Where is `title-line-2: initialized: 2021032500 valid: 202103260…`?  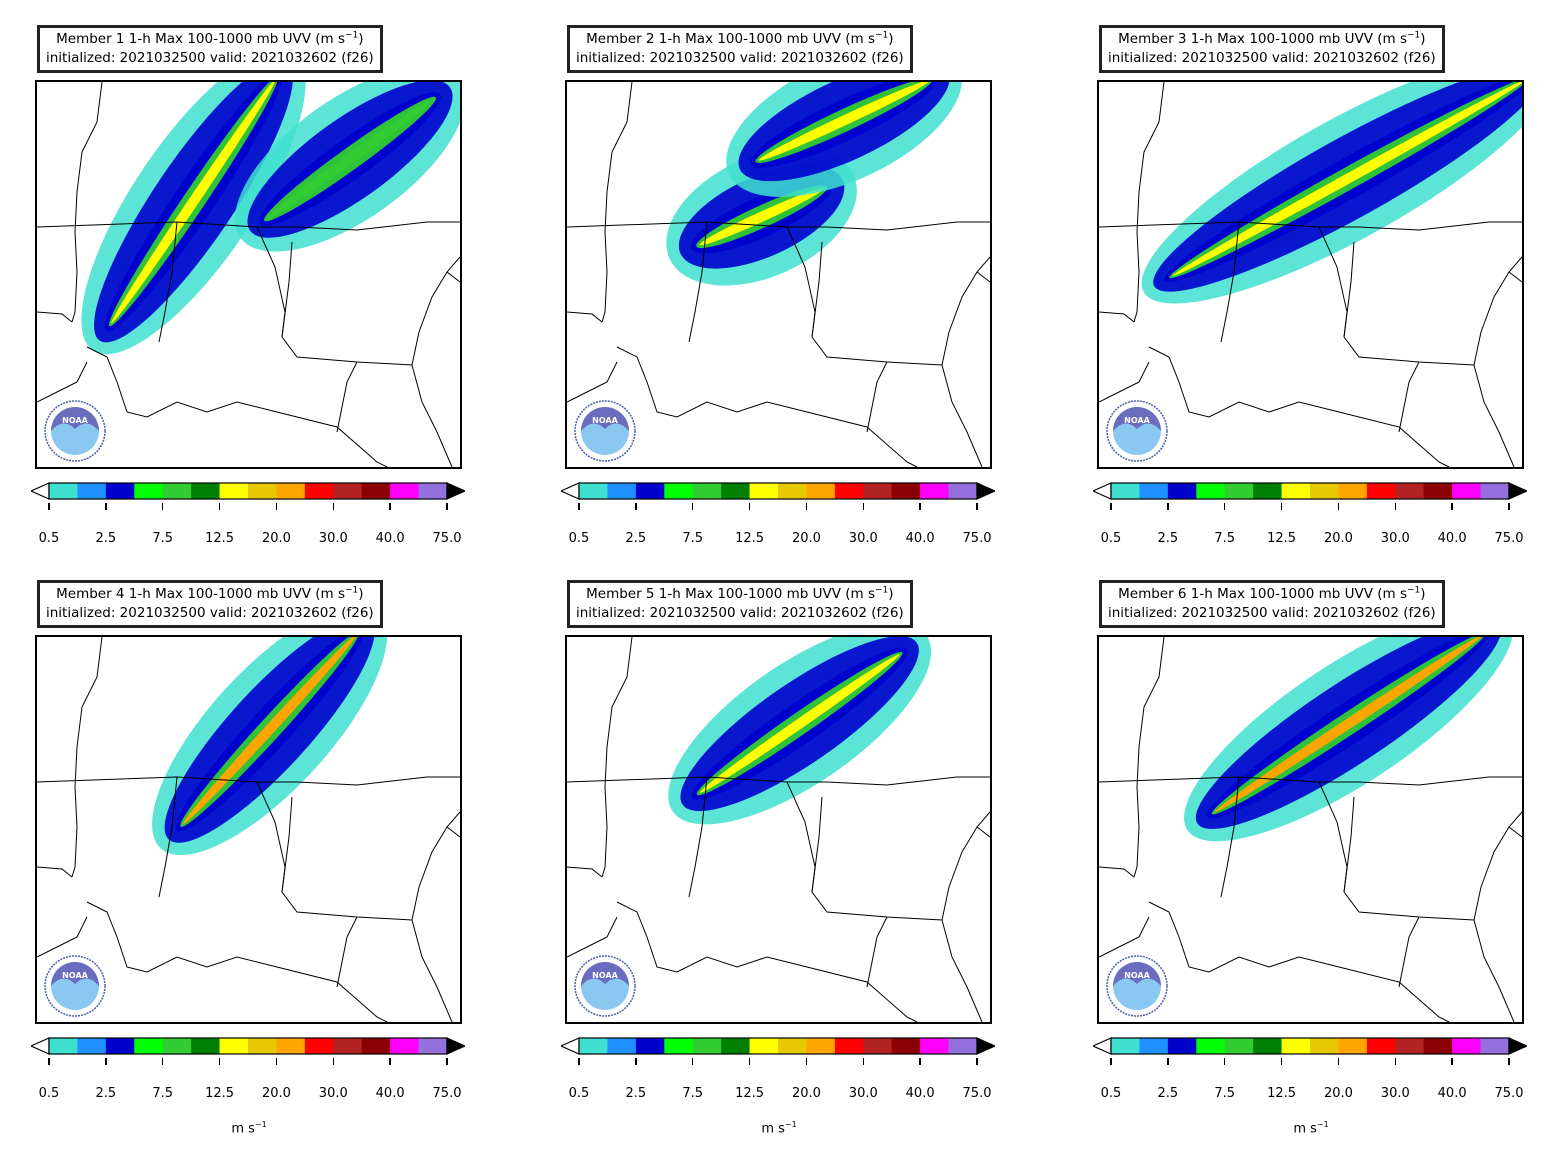 title-line-2: initialized: 2021032500 valid: 202103260… is located at coordinates (210, 58).